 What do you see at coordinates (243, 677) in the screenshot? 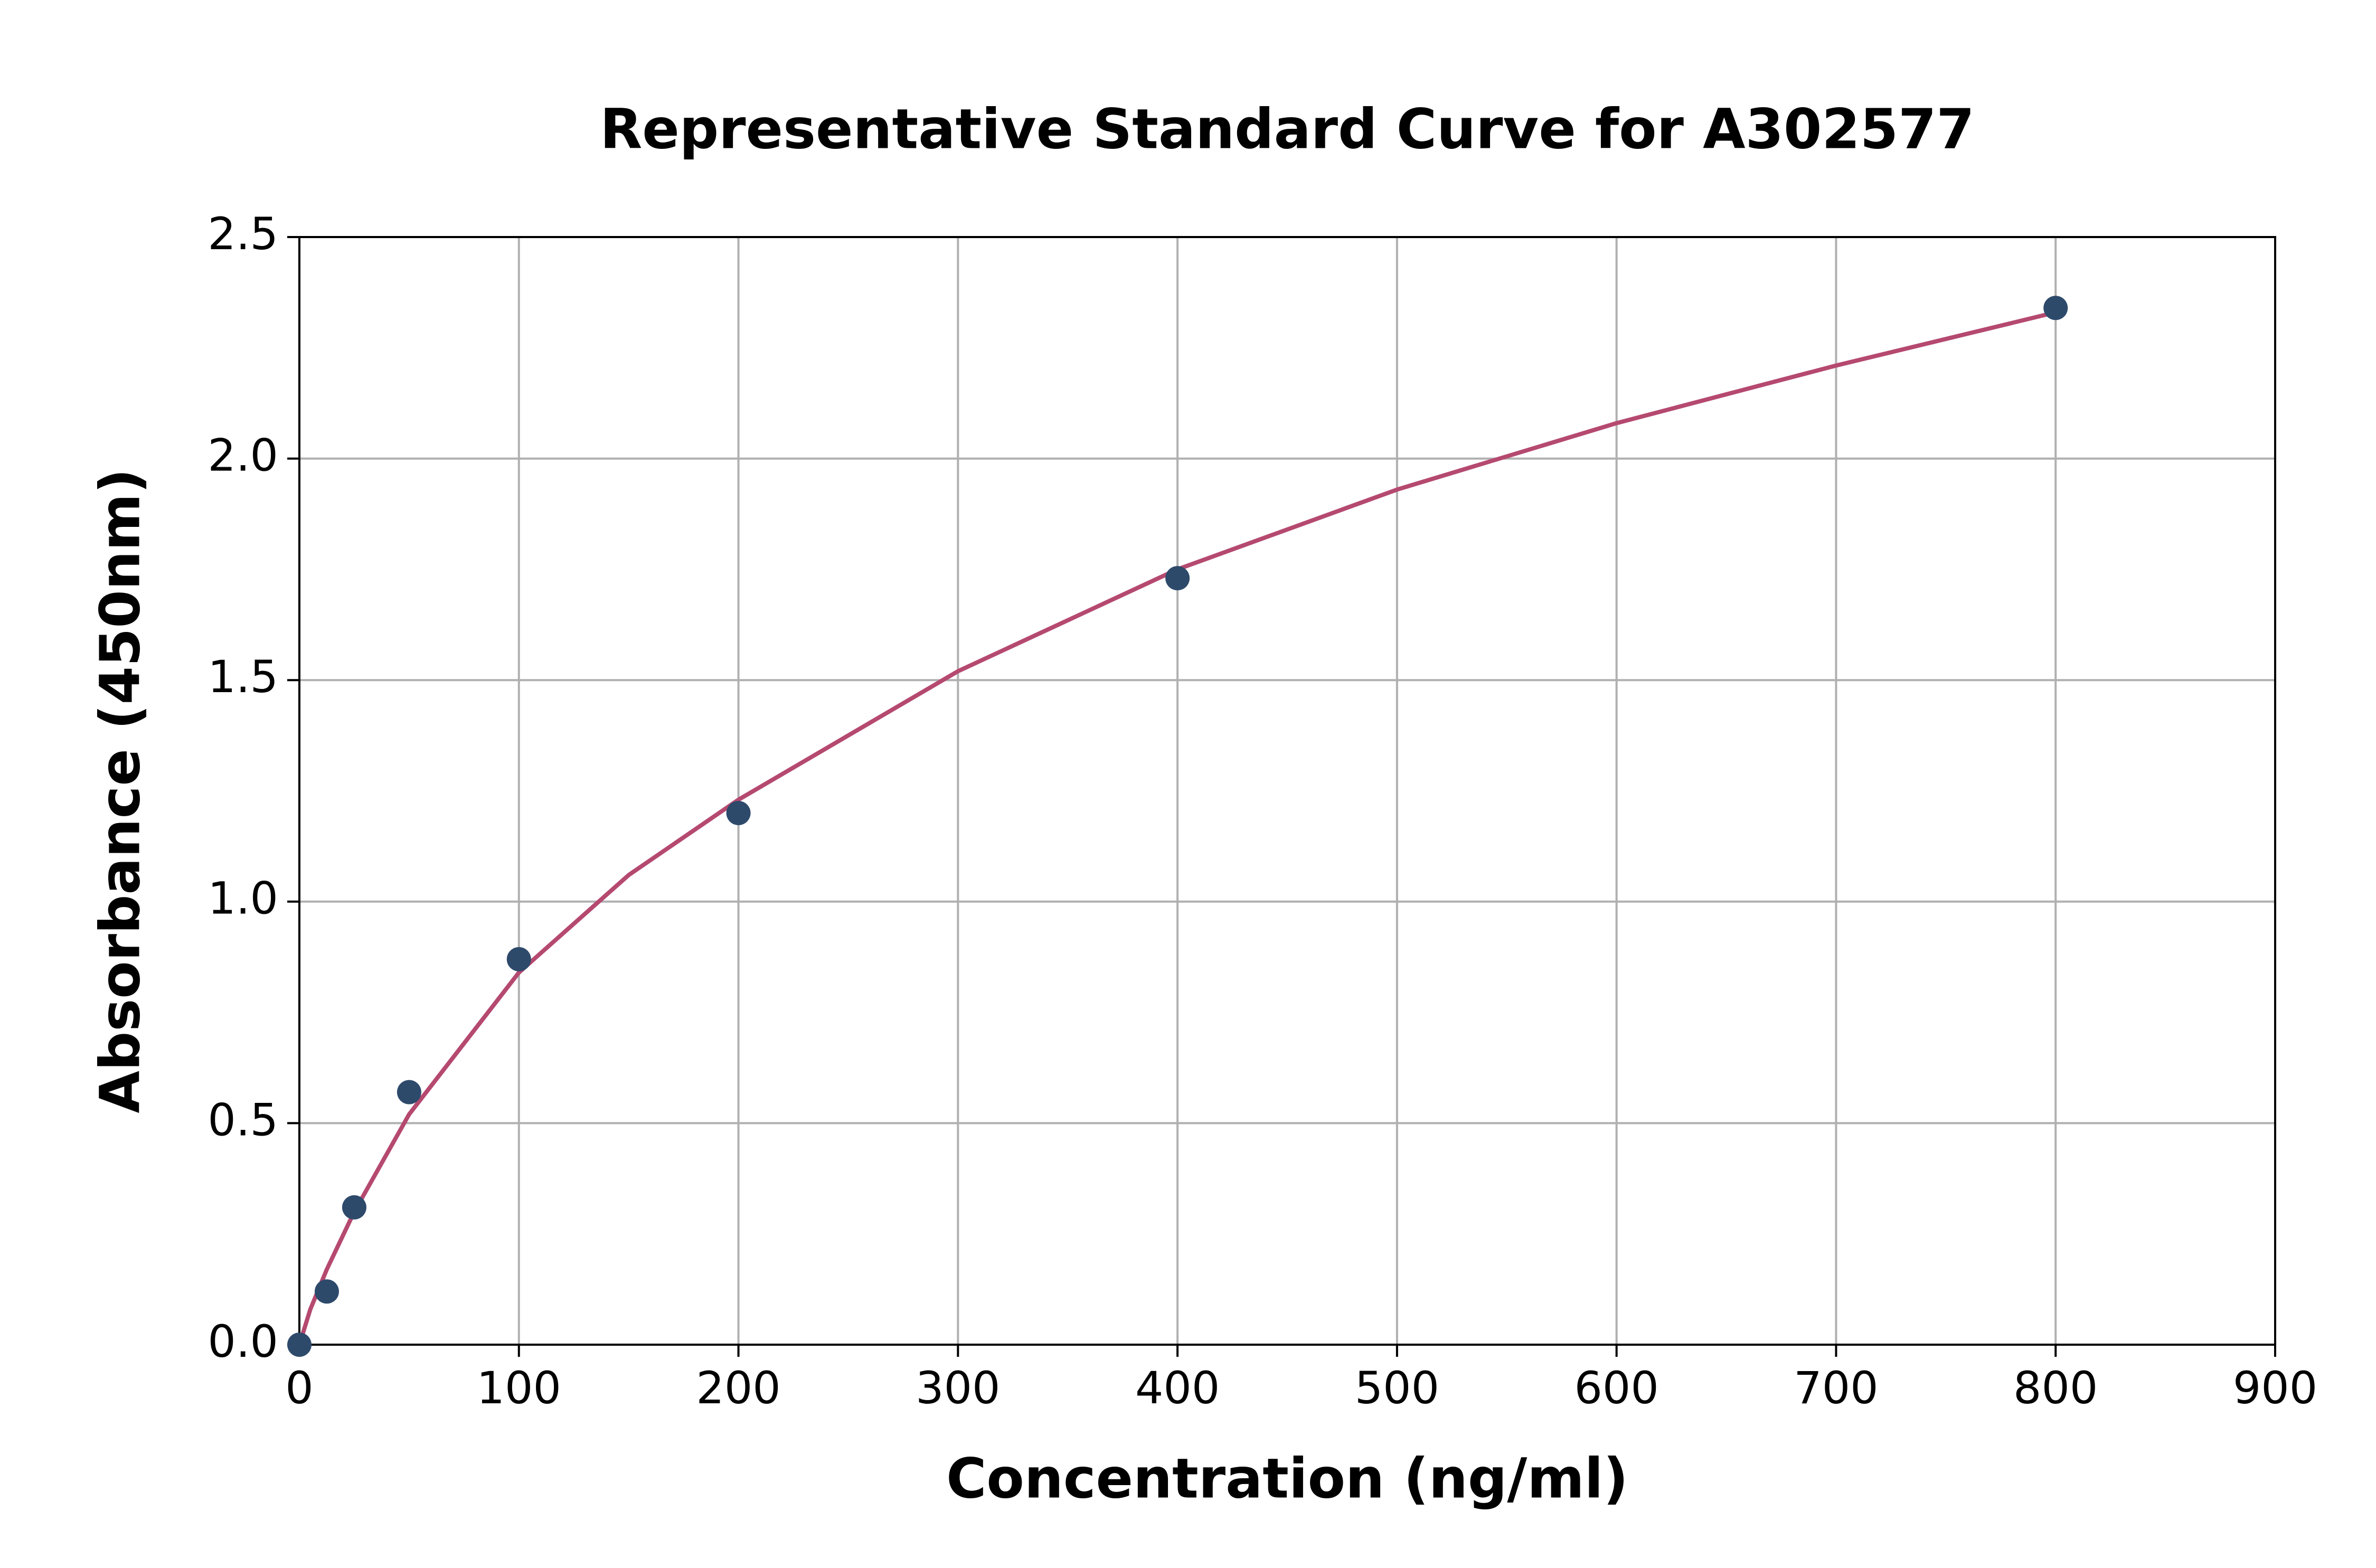
I see `y-tick-label: 1.5` at bounding box center [243, 677].